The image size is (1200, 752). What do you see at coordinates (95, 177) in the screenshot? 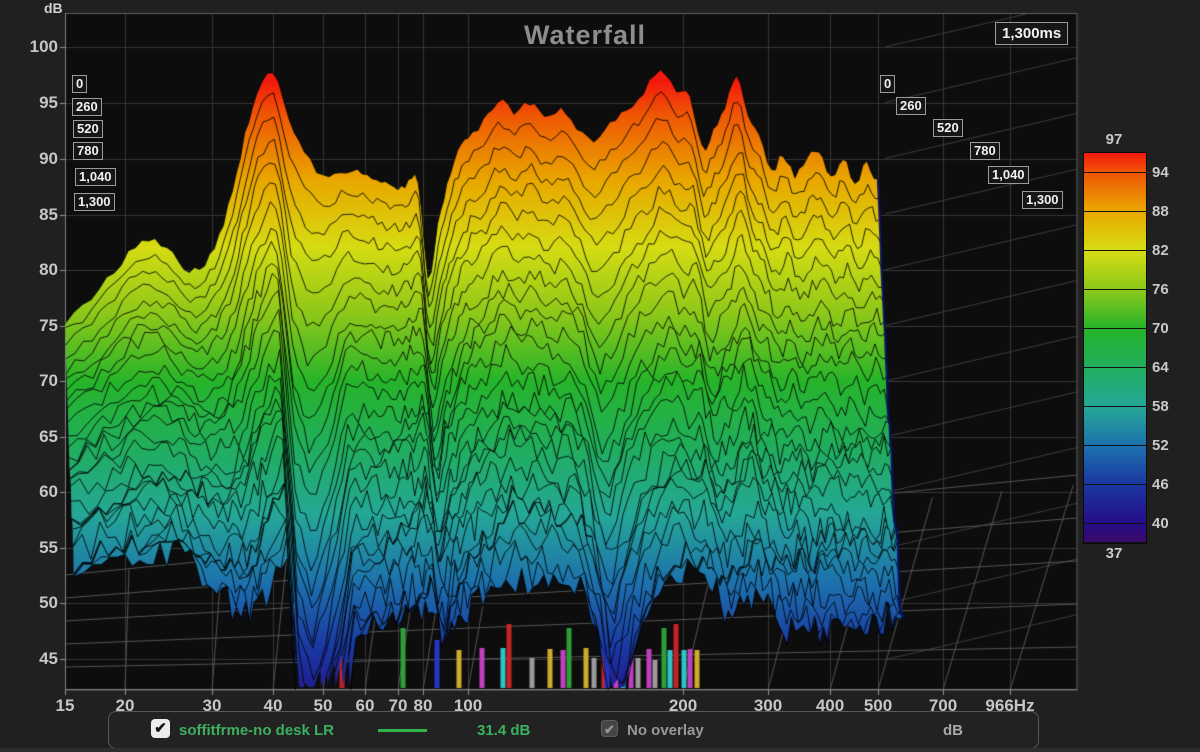
I see `time-label-left: 1,040` at bounding box center [95, 177].